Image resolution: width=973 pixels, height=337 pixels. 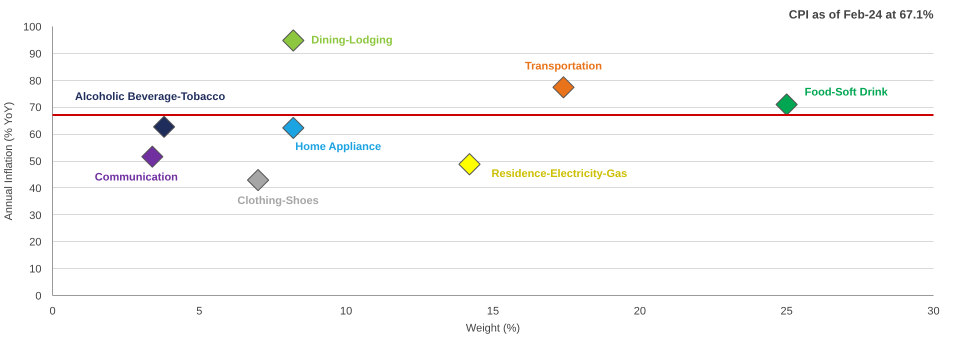 I want to click on y-tick-label: 40, so click(x=35, y=188).